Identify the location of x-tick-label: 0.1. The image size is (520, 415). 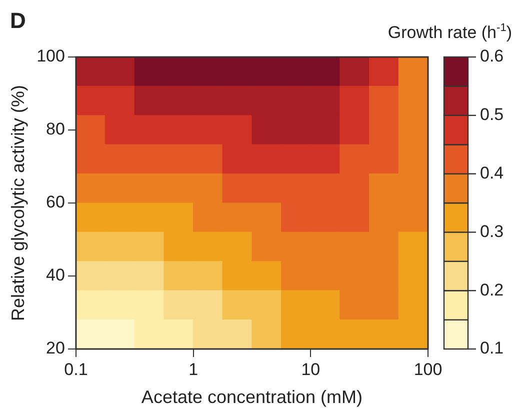
(76, 369).